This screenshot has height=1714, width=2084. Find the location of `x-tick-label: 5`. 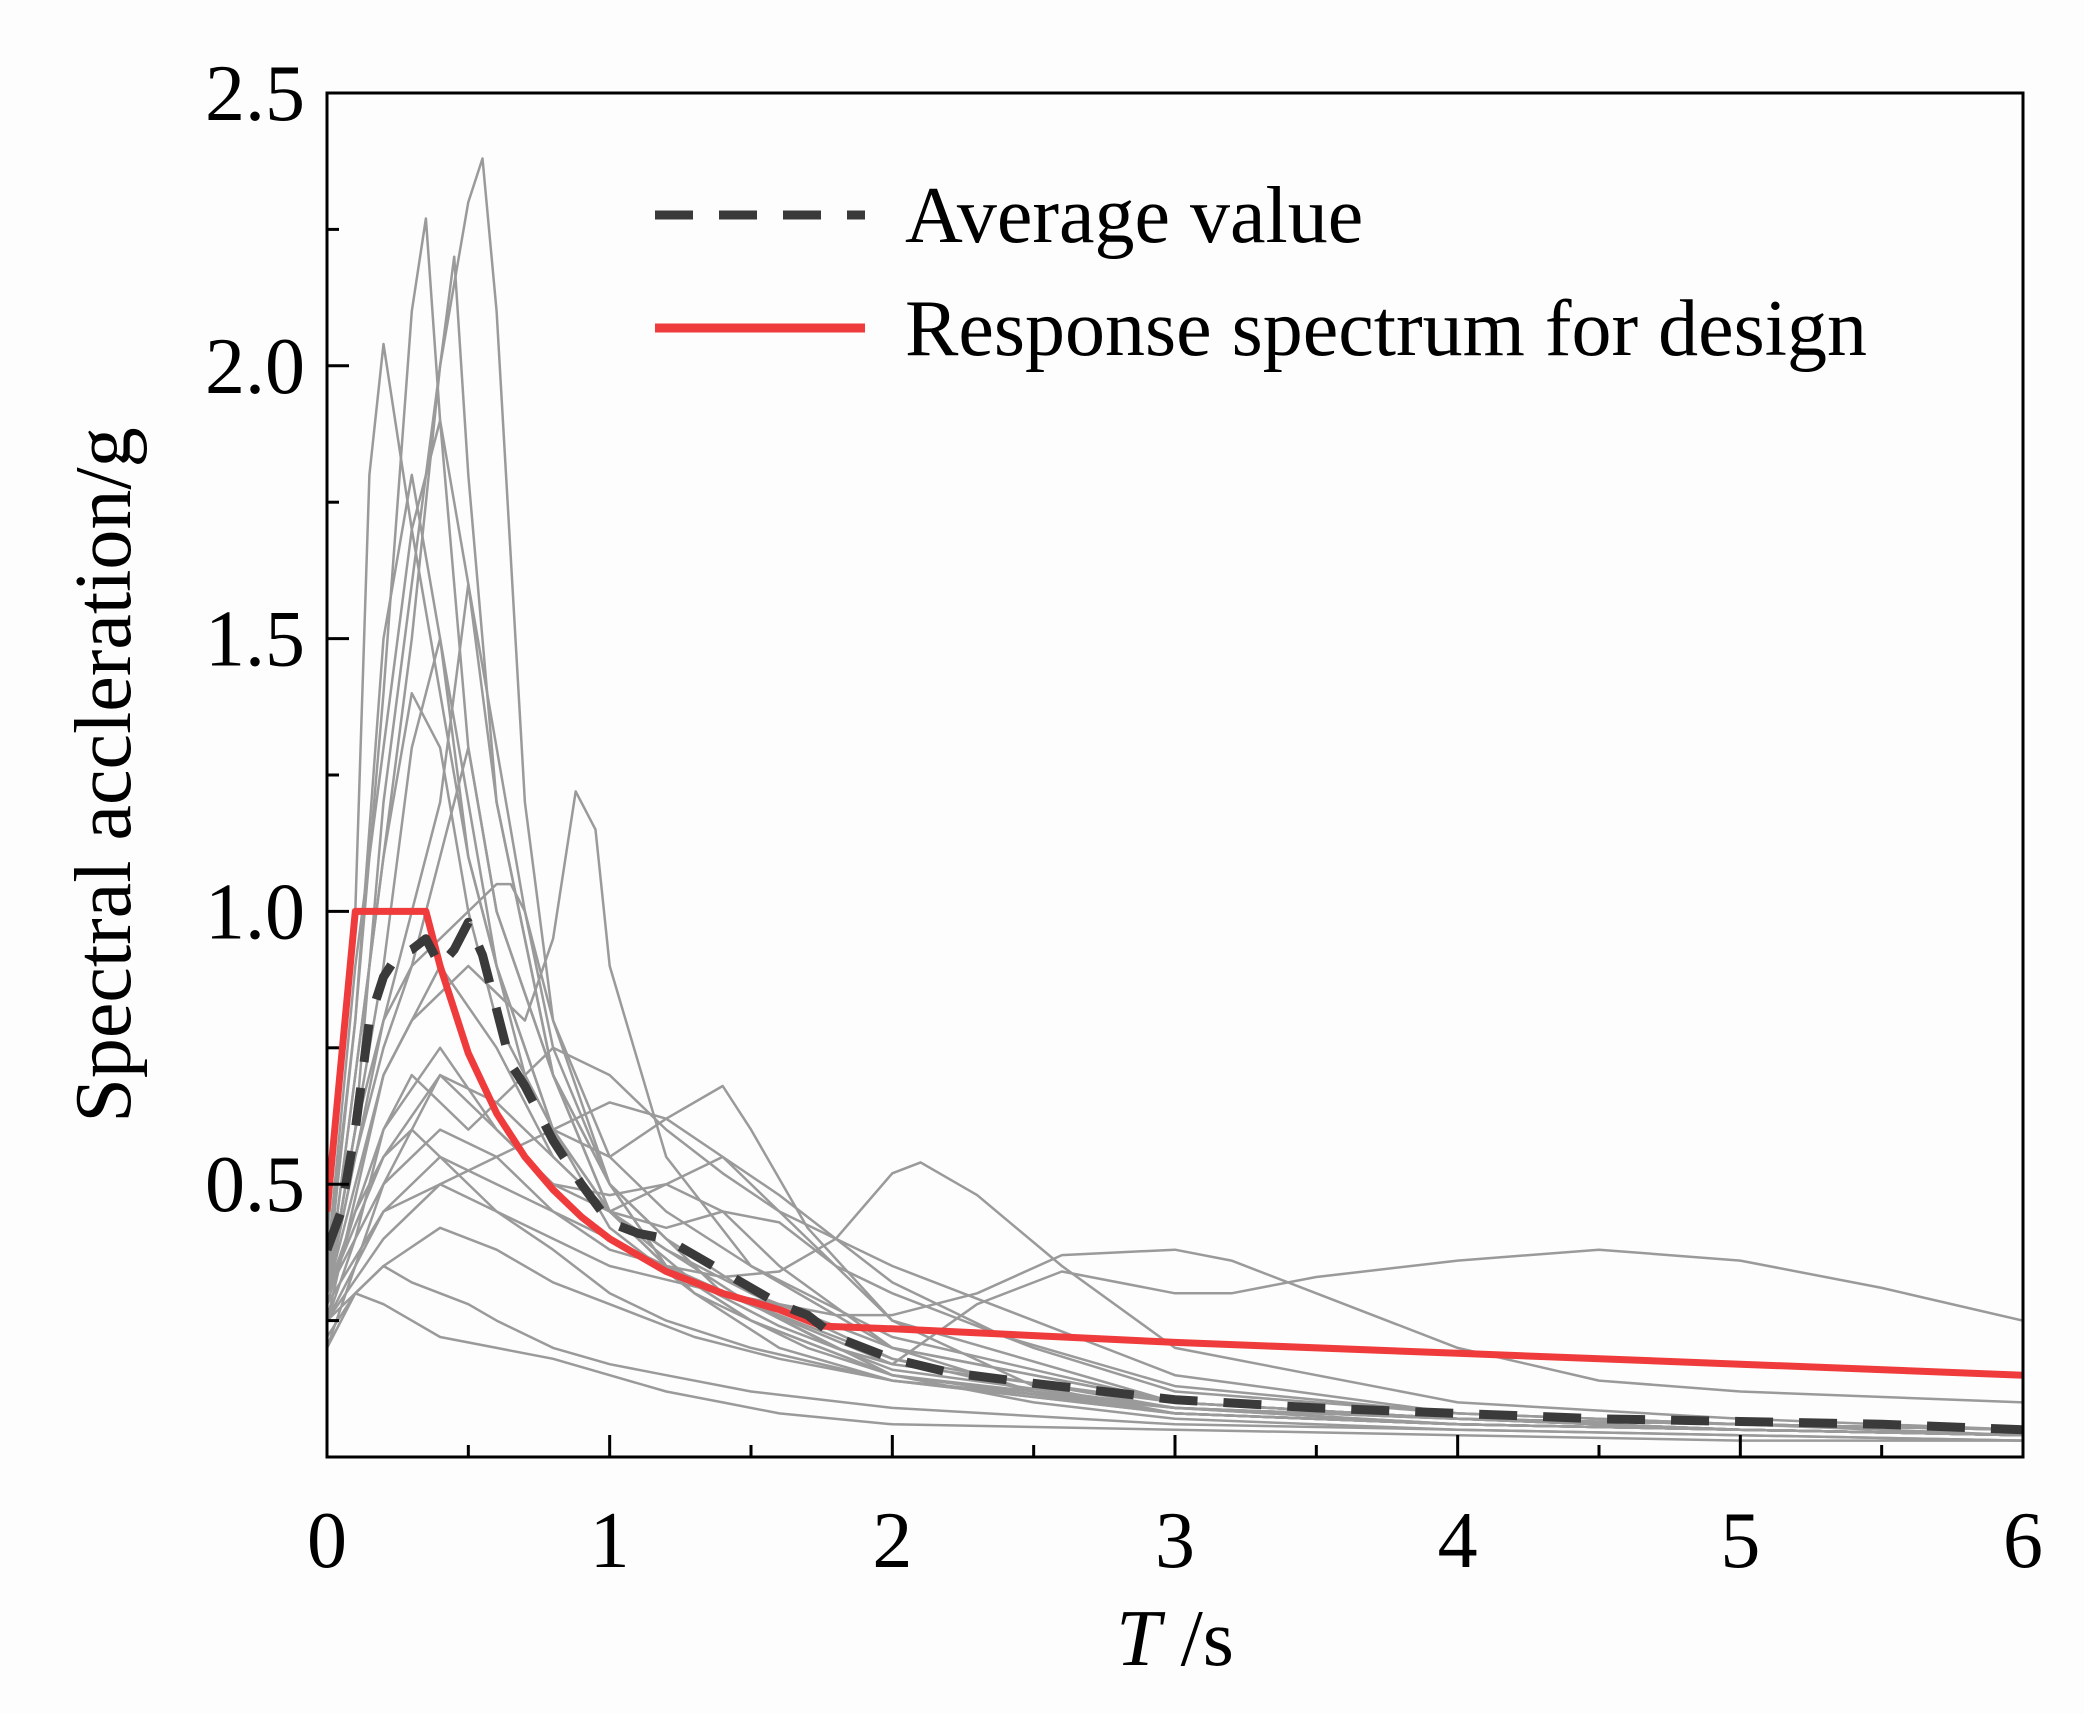

x-tick-label: 5 is located at coordinates (1740, 1541).